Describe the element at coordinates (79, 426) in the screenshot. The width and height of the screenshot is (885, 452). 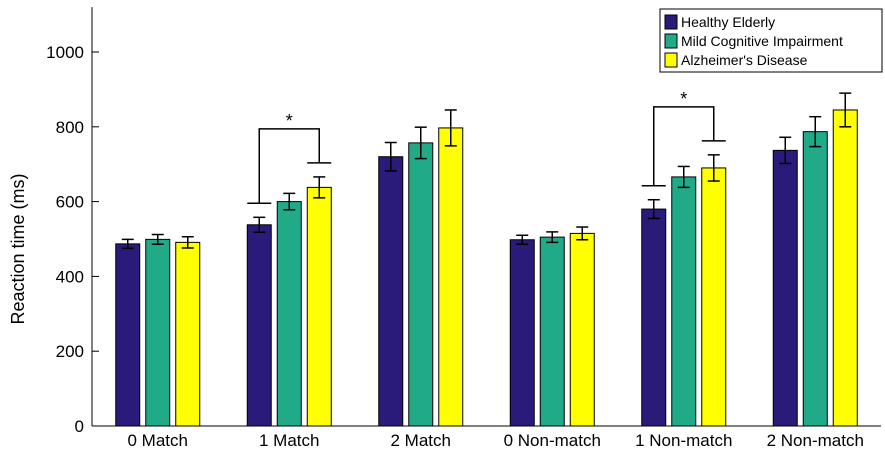
I see `y-tick-label: 0` at that location.